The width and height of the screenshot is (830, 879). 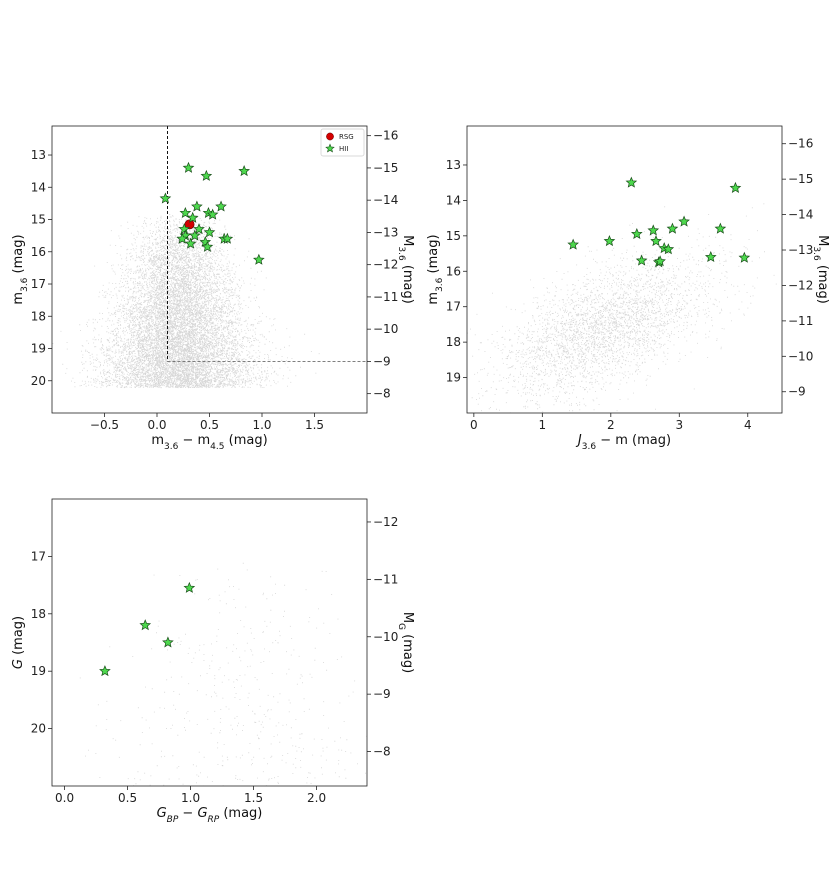 I want to click on x-tick-label: −0.5, so click(x=104, y=425).